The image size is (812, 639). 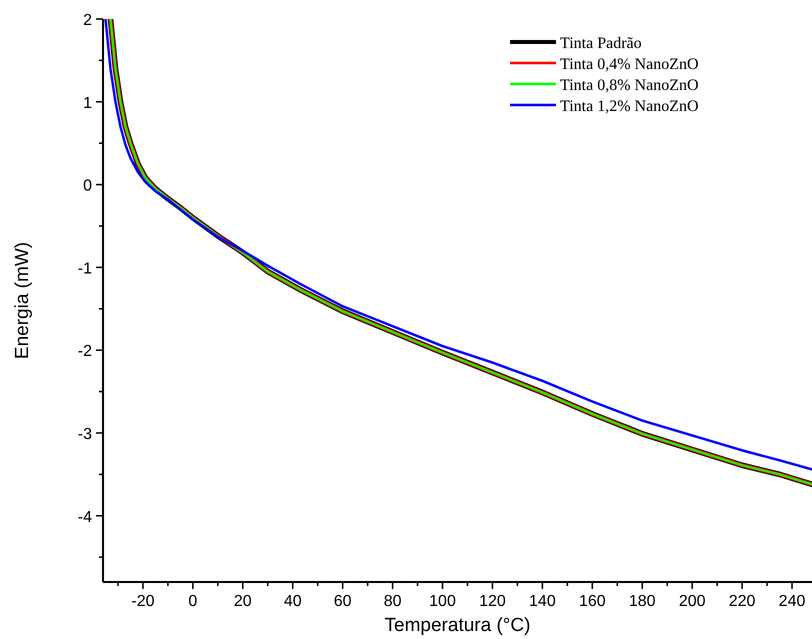 What do you see at coordinates (87, 103) in the screenshot?
I see `y-tick-label: 1` at bounding box center [87, 103].